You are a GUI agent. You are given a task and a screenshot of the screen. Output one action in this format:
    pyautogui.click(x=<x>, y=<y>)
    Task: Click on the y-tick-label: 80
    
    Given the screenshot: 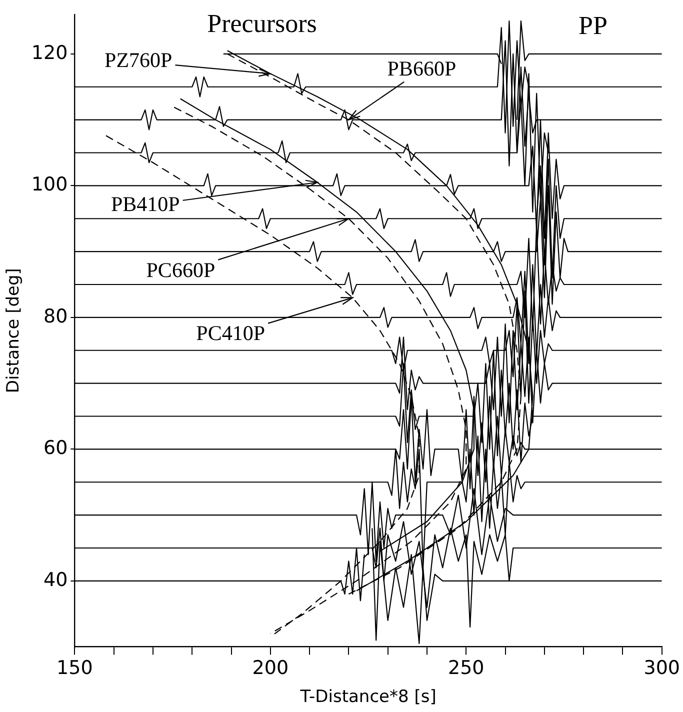 What is the action you would take?
    pyautogui.click(x=55, y=316)
    